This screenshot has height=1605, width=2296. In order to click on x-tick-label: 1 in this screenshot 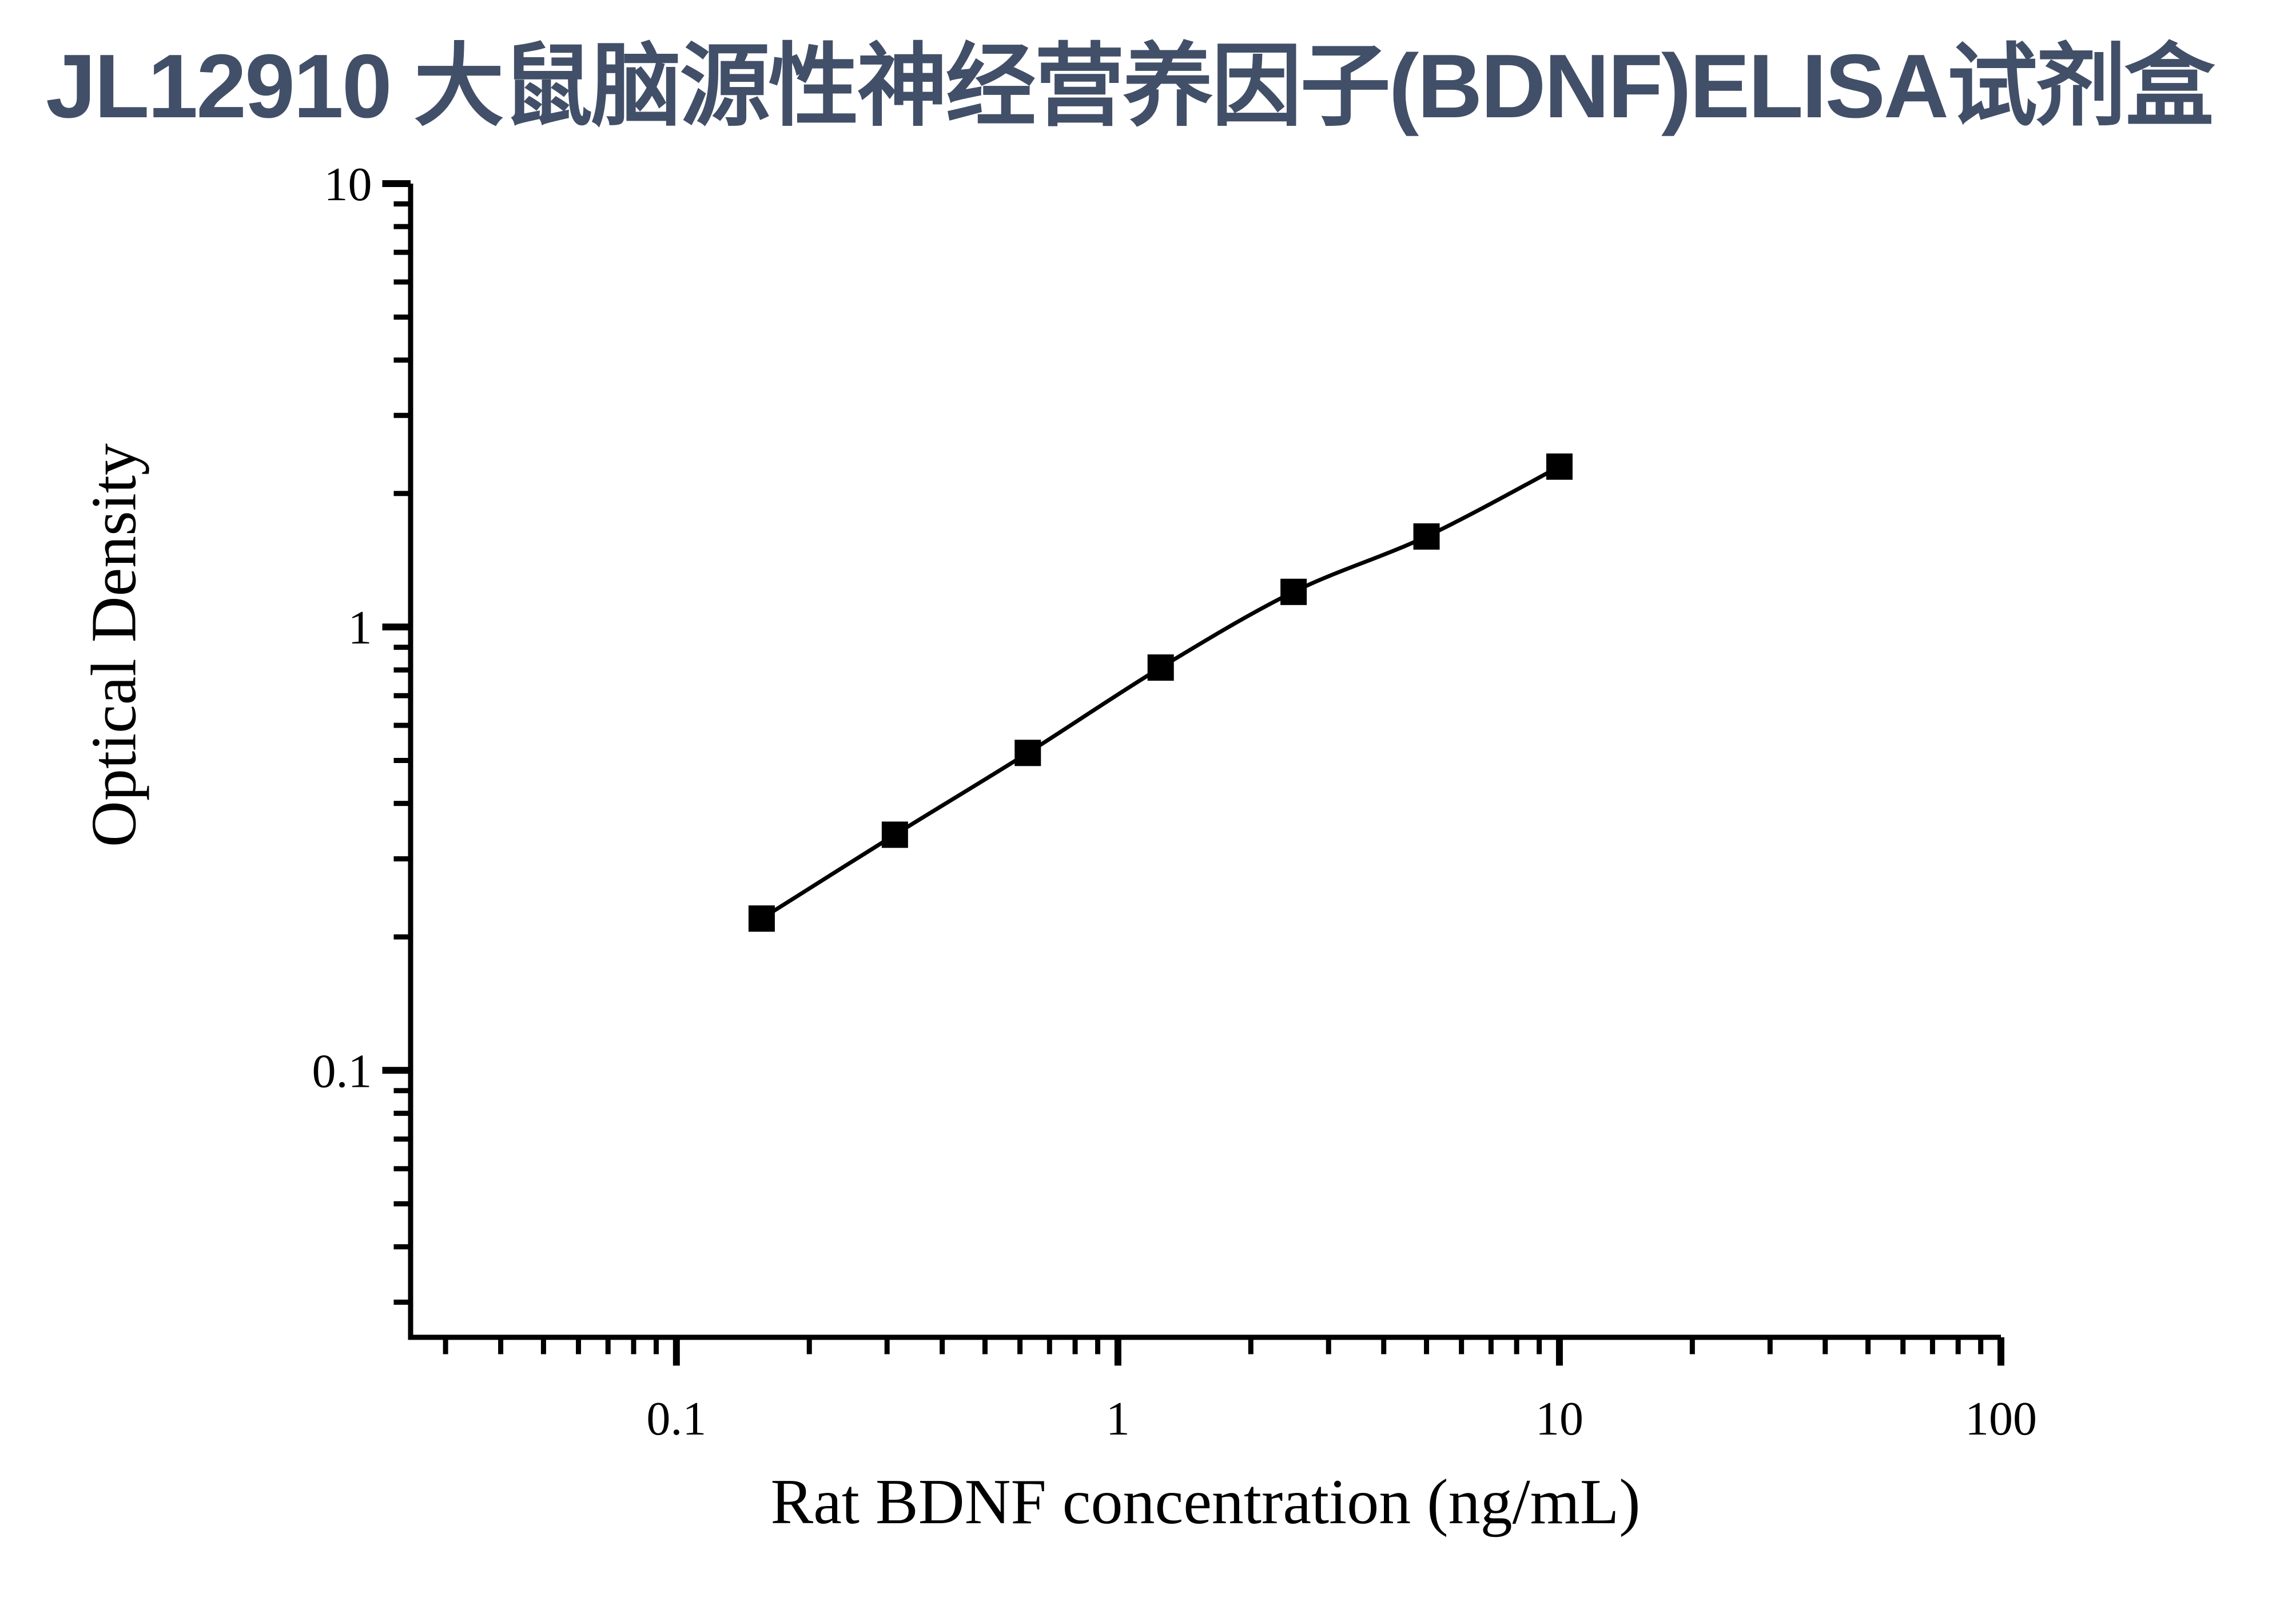, I will do `click(1118, 1418)`.